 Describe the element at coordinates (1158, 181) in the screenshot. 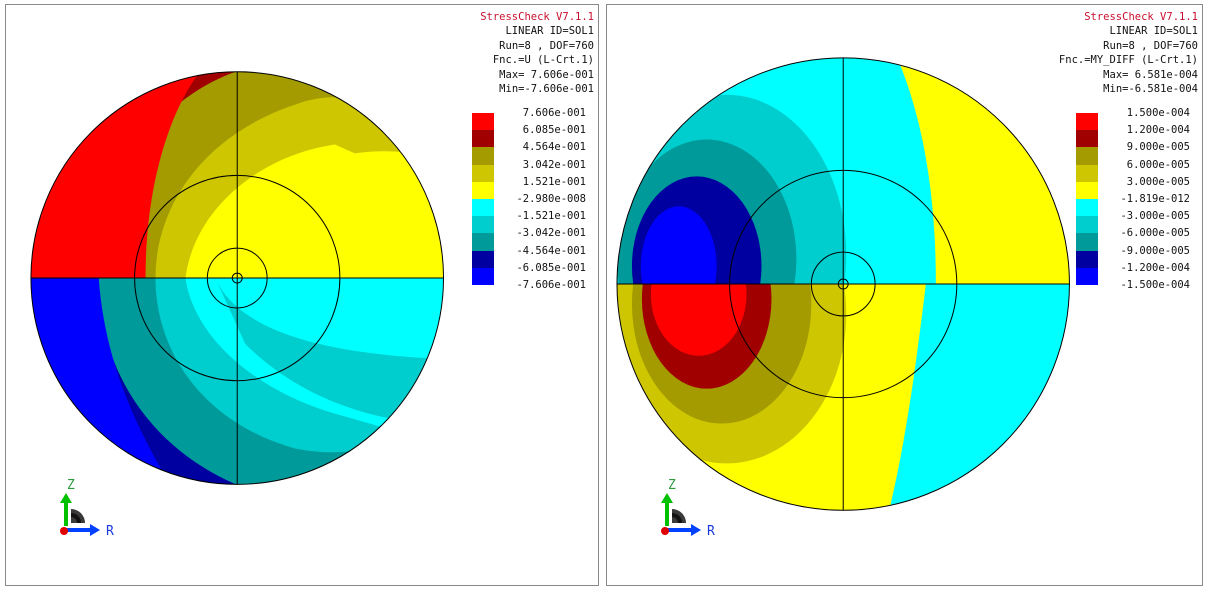

I see `legend-value: 3.000e-005` at that location.